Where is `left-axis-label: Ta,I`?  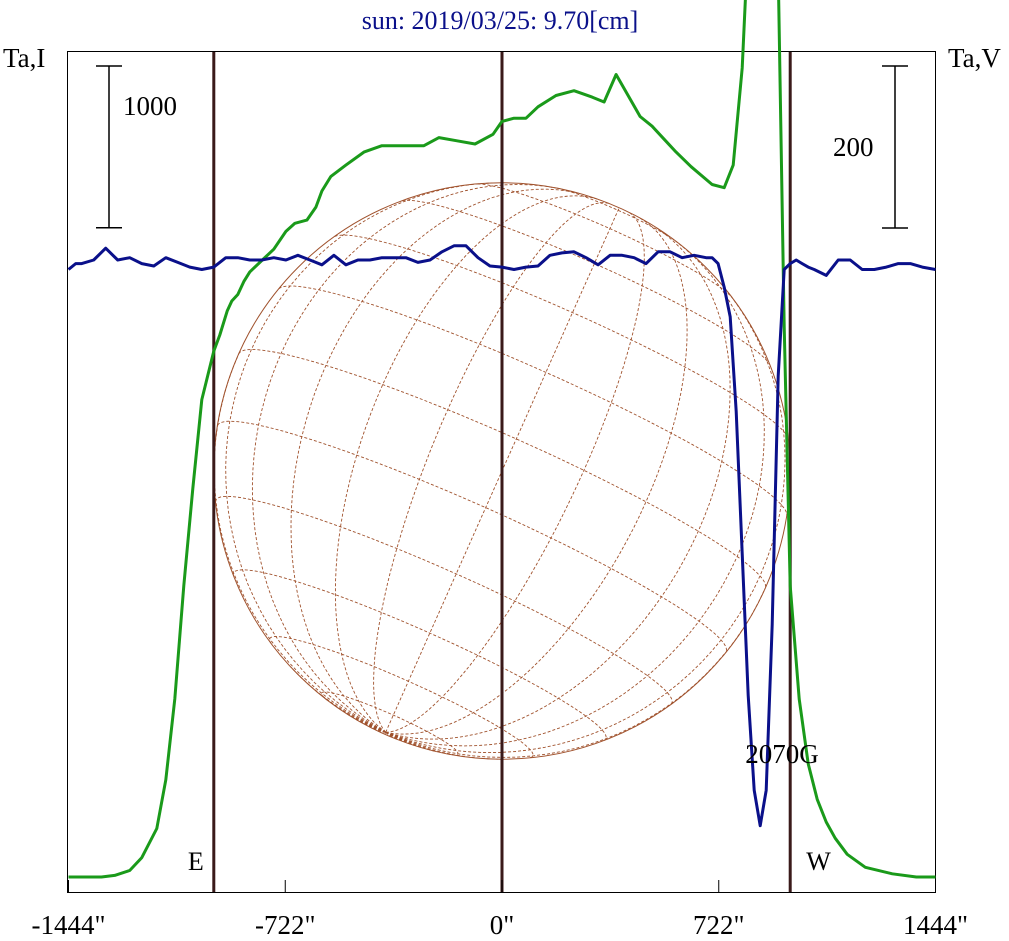 left-axis-label: Ta,I is located at coordinates (24, 58).